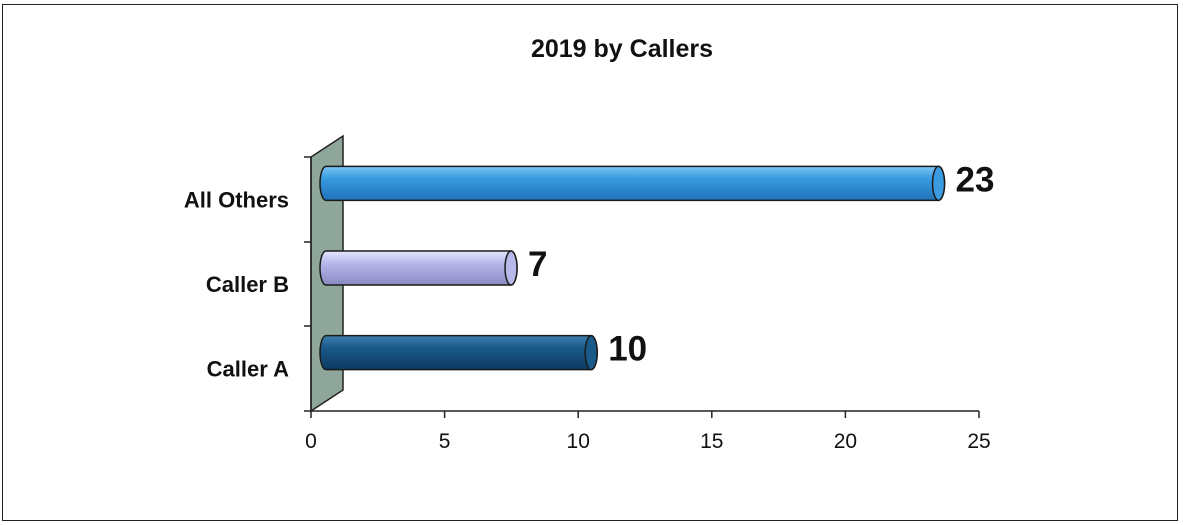 The width and height of the screenshot is (1183, 525). Describe the element at coordinates (445, 441) in the screenshot. I see `x-tick-label: 5` at that location.